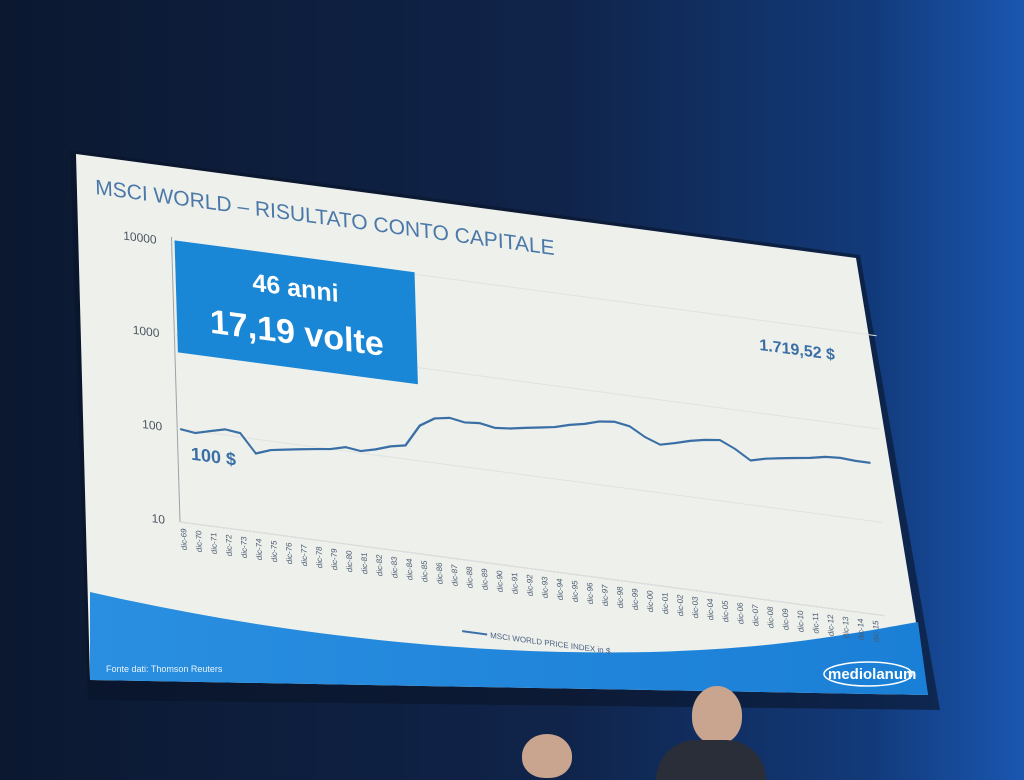  I want to click on x-tick-label: dic-78, so click(320, 556).